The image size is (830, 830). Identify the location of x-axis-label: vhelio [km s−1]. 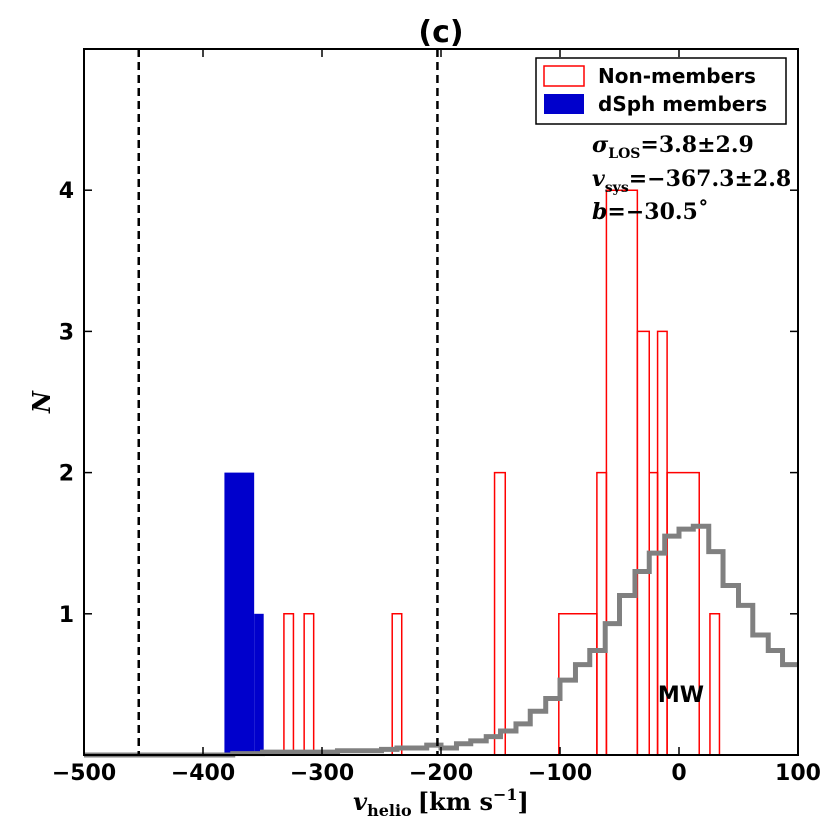
(441, 802).